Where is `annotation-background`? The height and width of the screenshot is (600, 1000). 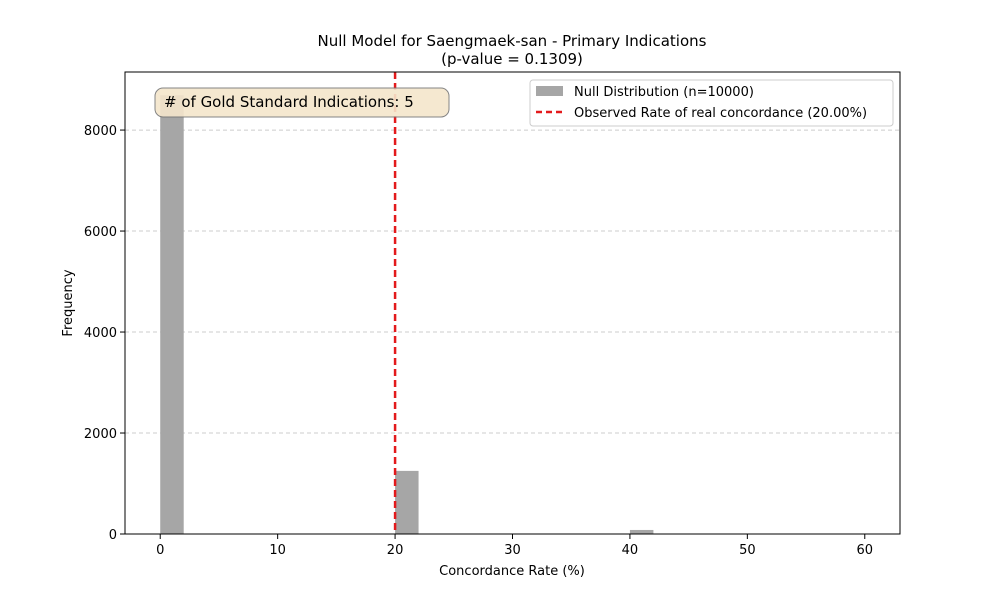 annotation-background is located at coordinates (302, 102).